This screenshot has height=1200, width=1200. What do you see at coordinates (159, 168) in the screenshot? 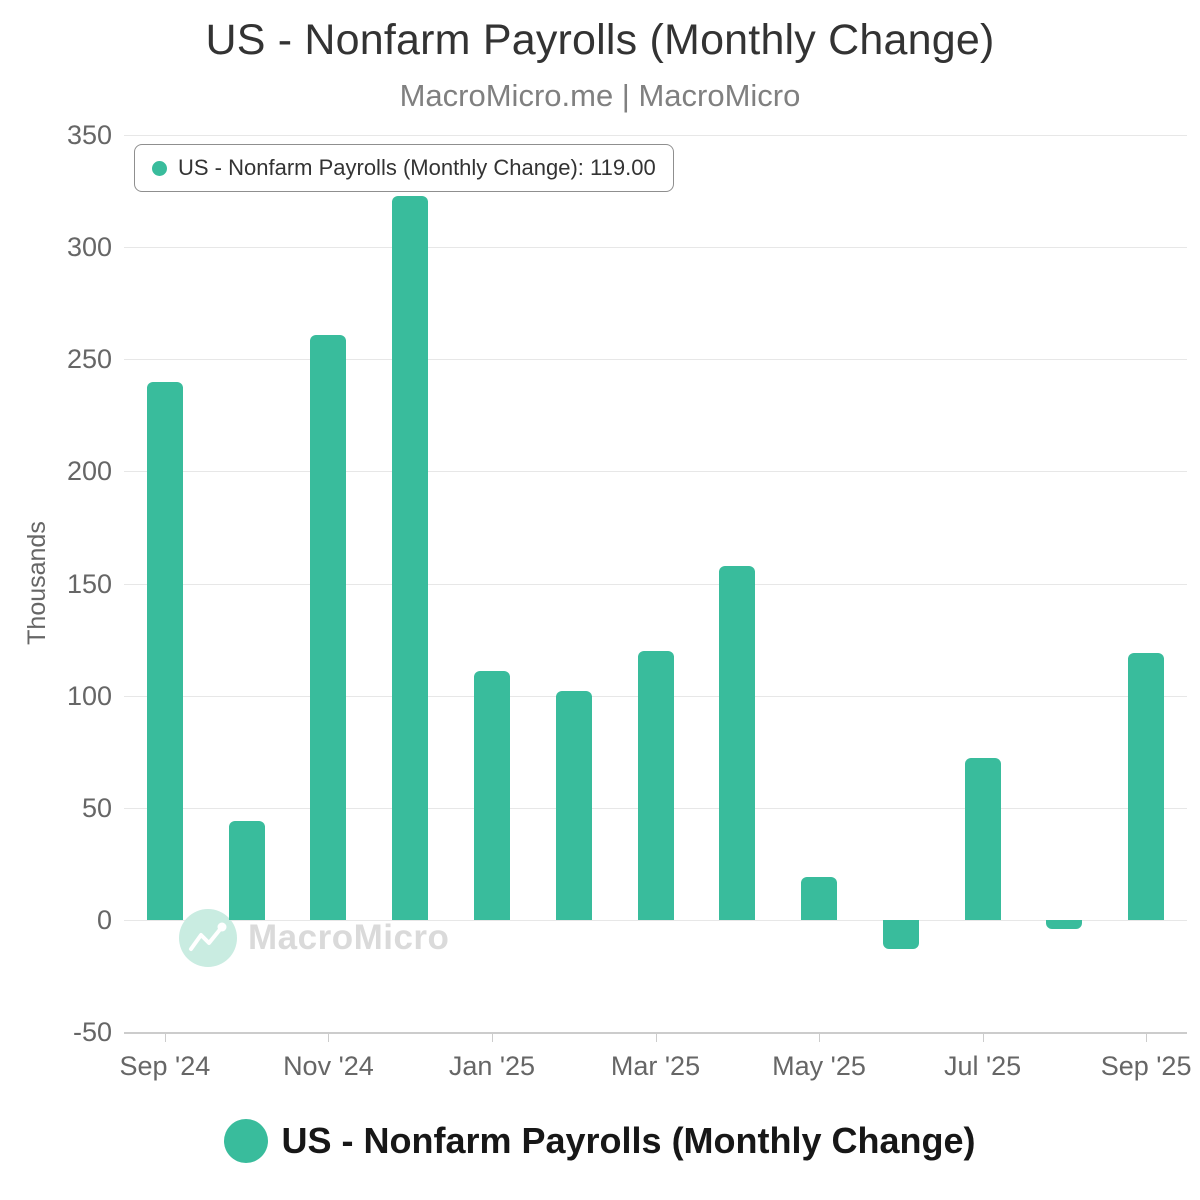
I see `series-dot-icon` at bounding box center [159, 168].